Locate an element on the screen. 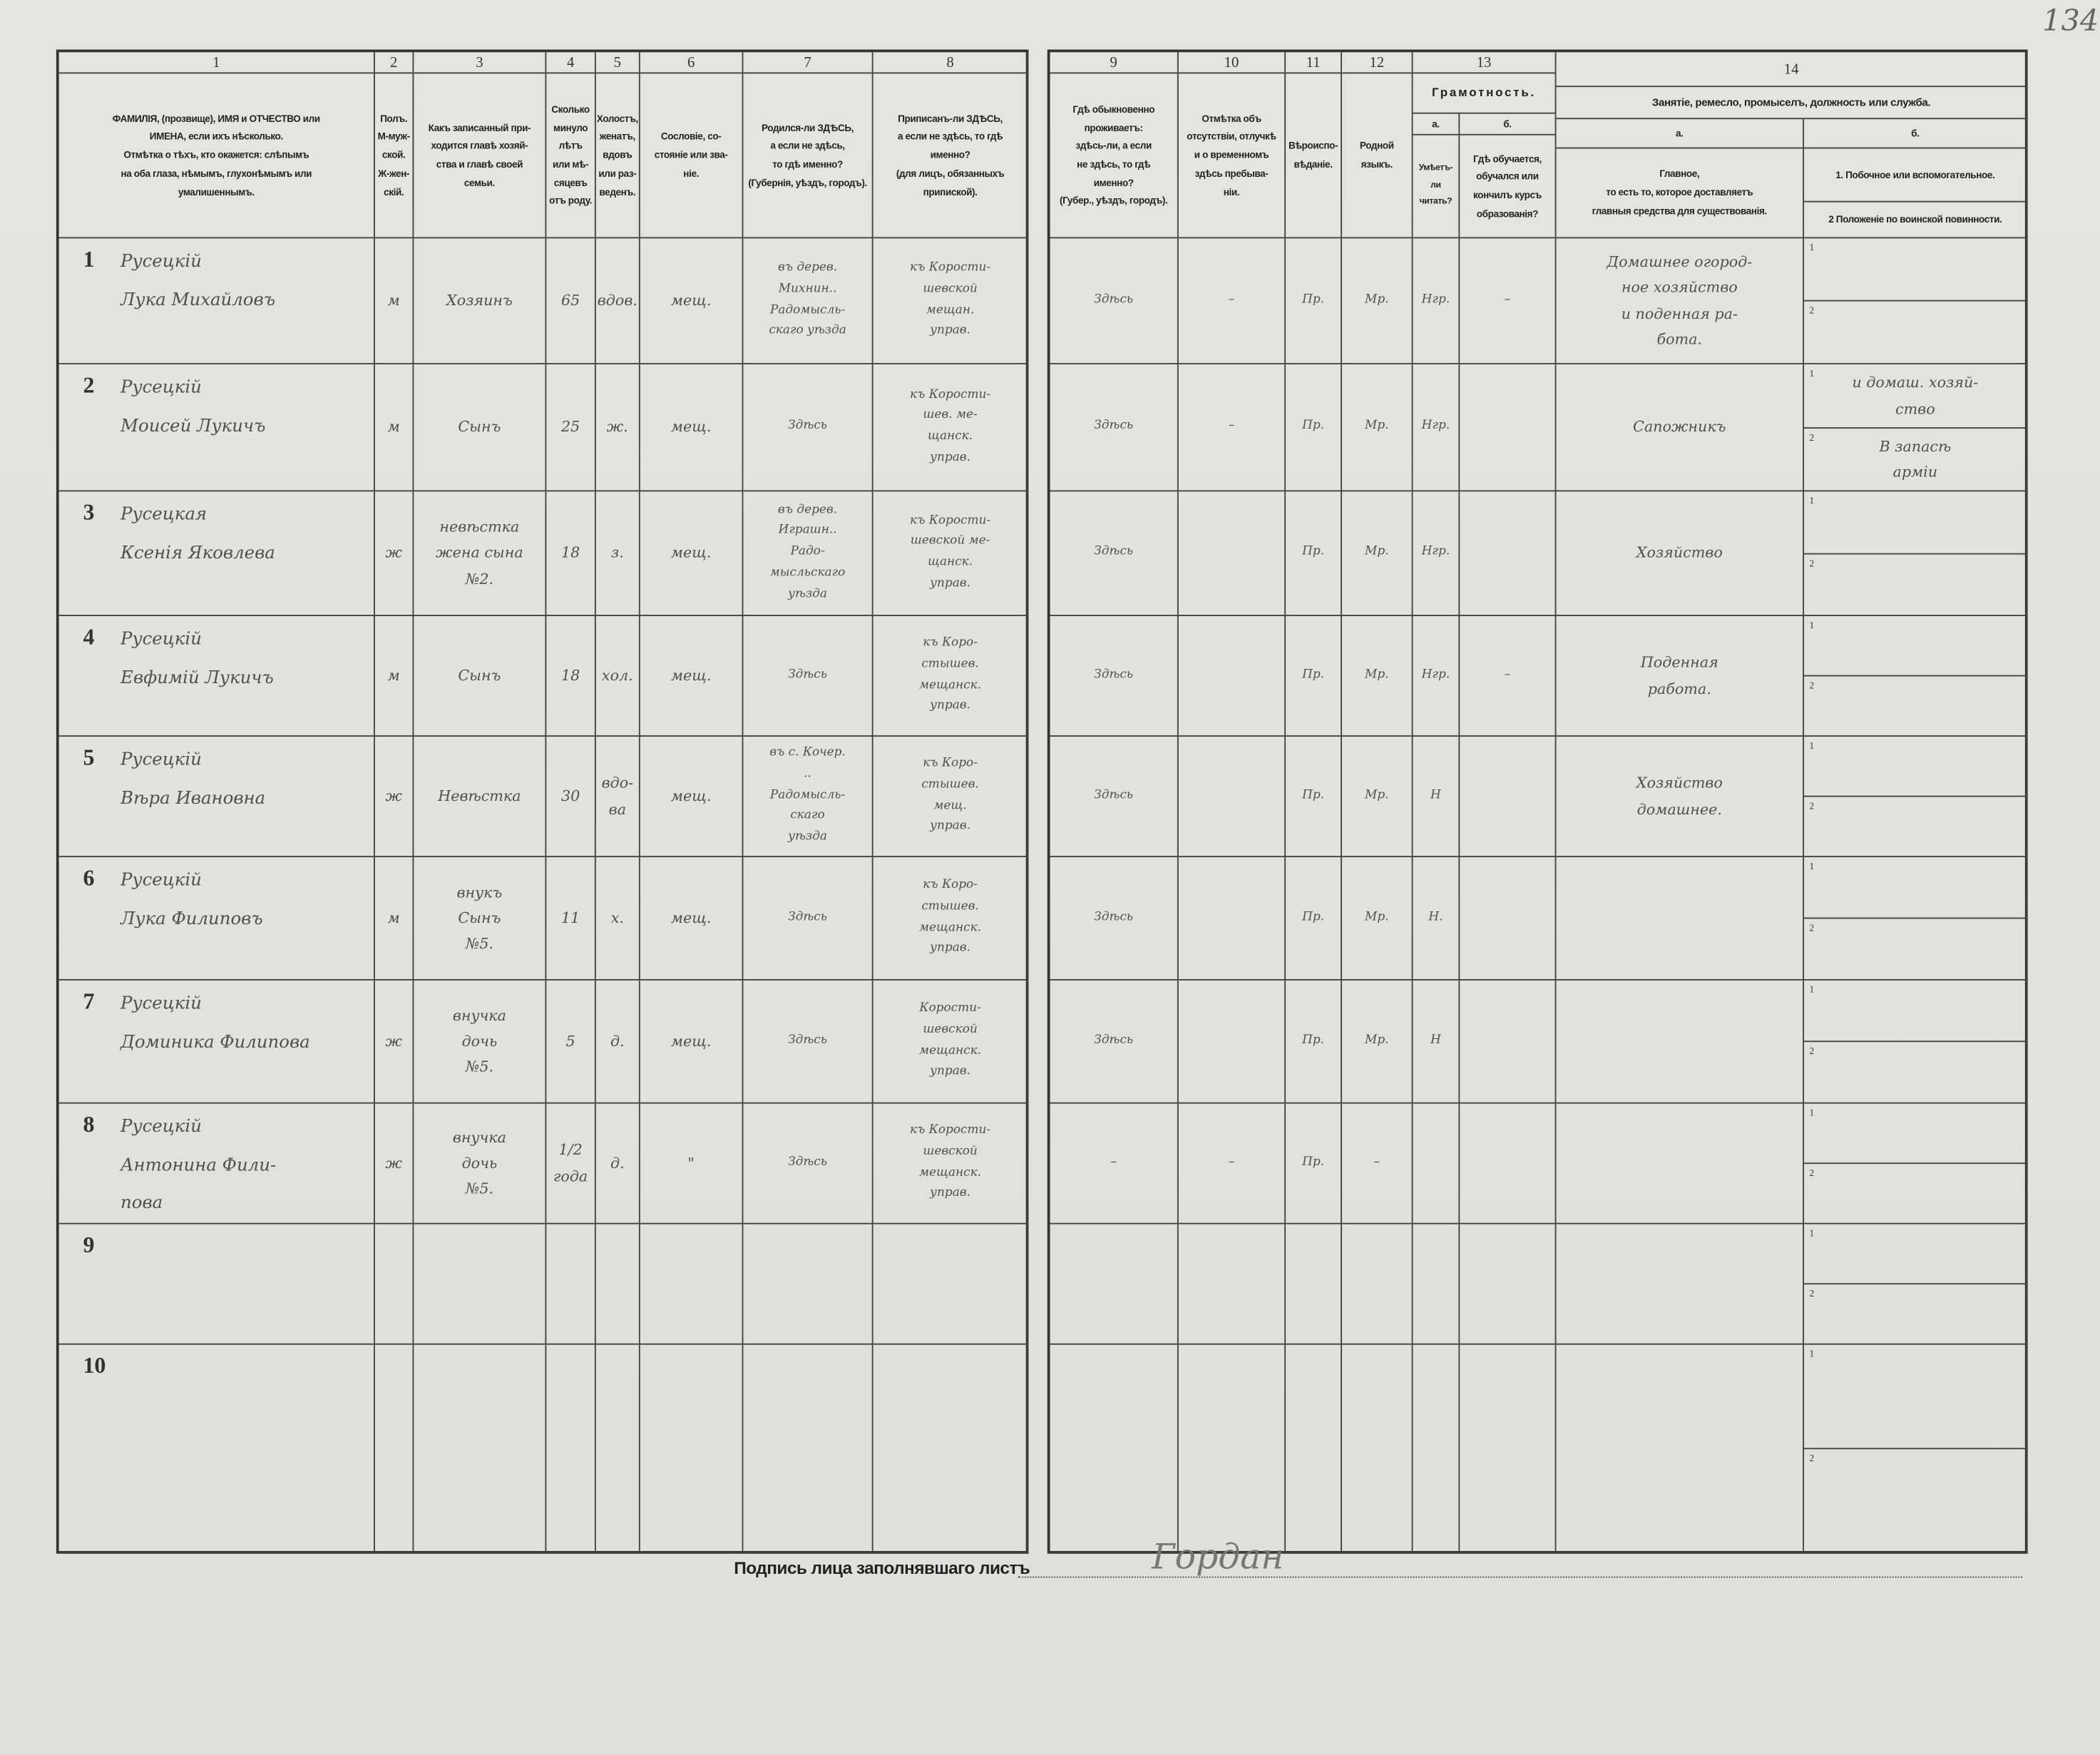 The width and height of the screenshot is (2100, 1755). cell-birthplace-text: Здѣсь is located at coordinates (807, 1162).